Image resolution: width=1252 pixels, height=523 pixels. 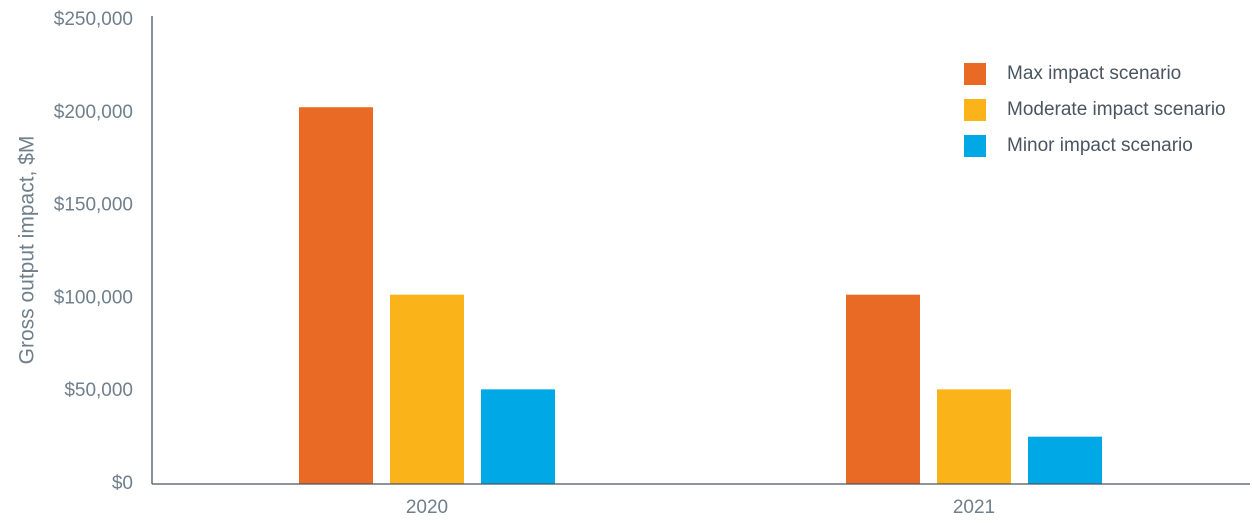 What do you see at coordinates (974, 507) in the screenshot?
I see `x-tick-label: 2021` at bounding box center [974, 507].